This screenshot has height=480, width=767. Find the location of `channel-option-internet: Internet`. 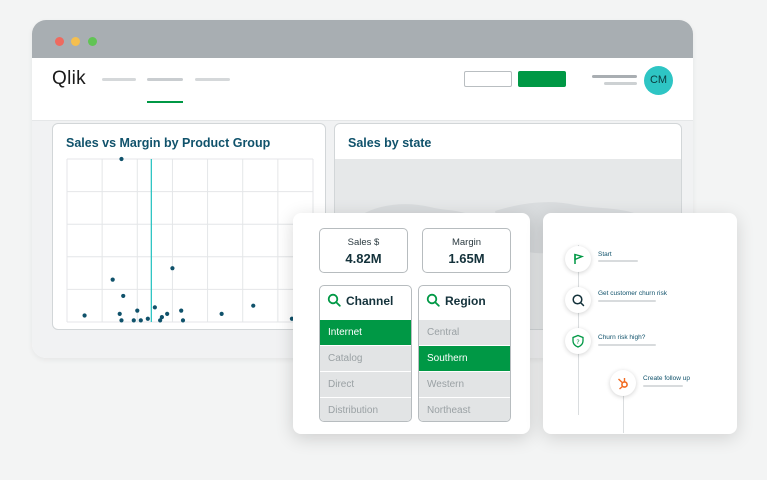

channel-option-internet: Internet is located at coordinates (365, 332).